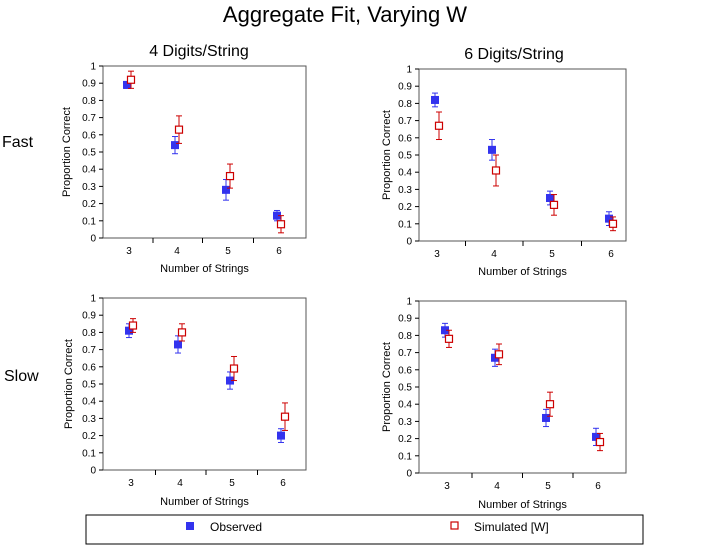 The image size is (709, 545). Describe the element at coordinates (18, 142) in the screenshot. I see `row-label-fast: Fast` at that location.